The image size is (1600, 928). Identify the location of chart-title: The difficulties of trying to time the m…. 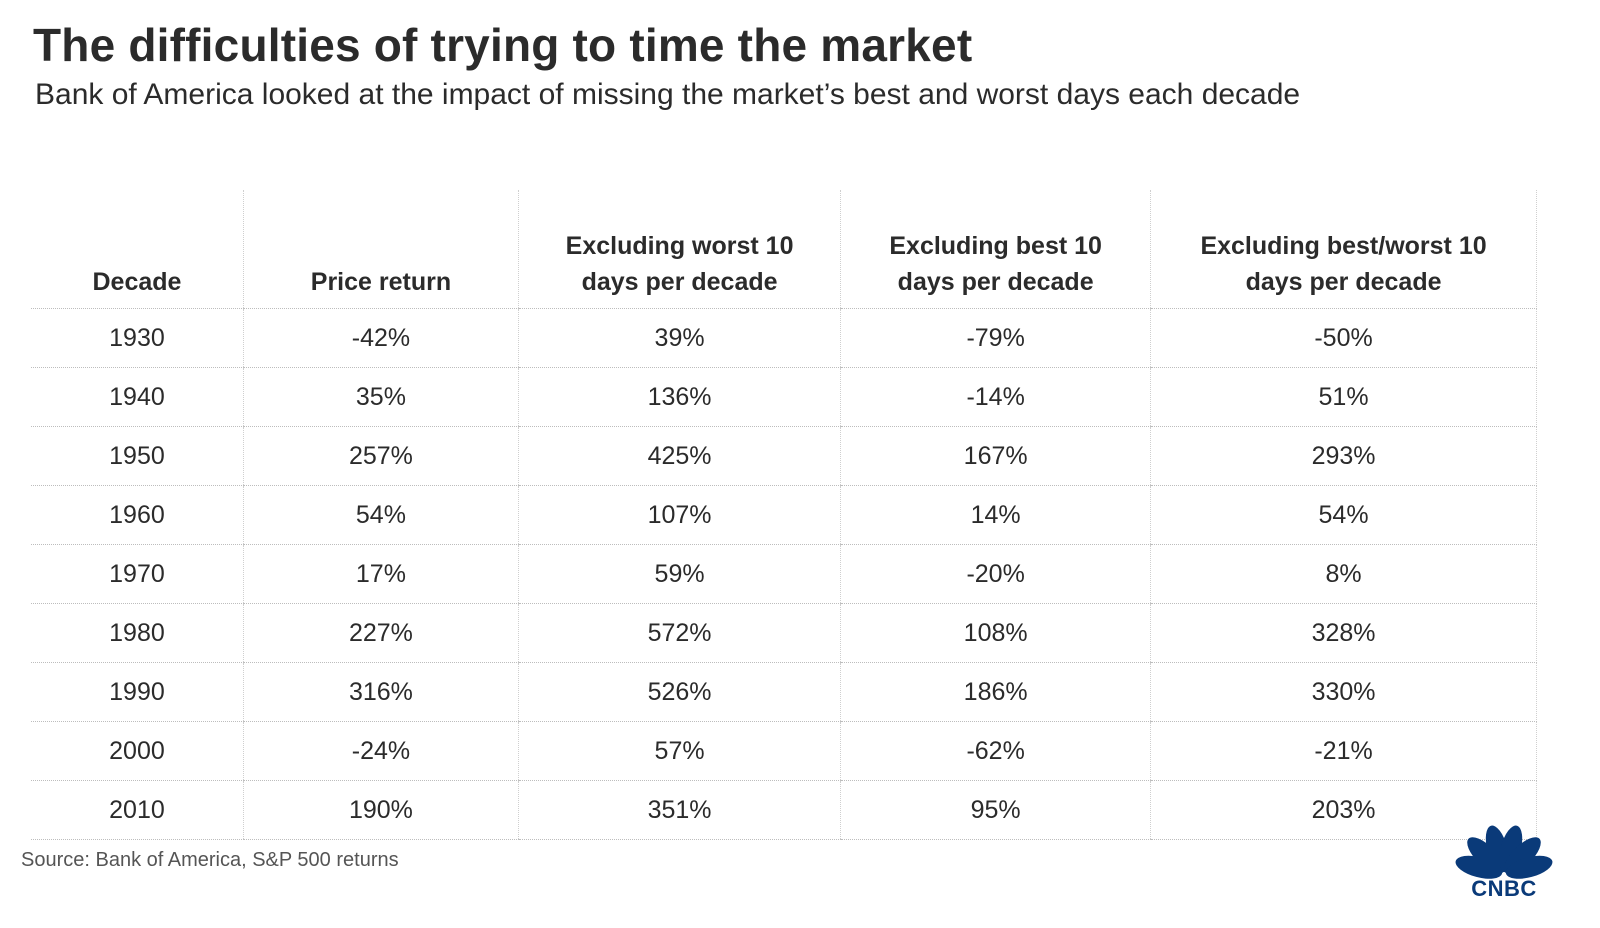
(503, 45).